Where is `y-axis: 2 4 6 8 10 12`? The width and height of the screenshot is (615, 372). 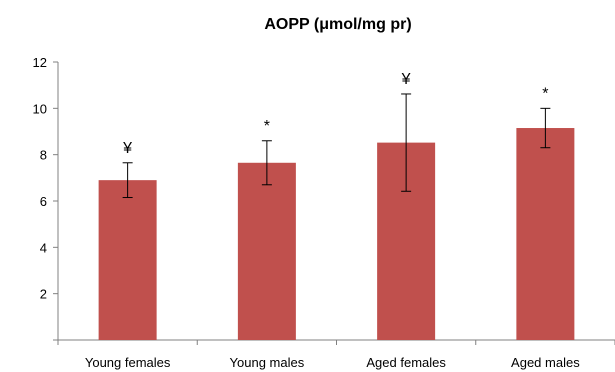
y-axis: 2 4 6 8 10 12 is located at coordinates (46, 197).